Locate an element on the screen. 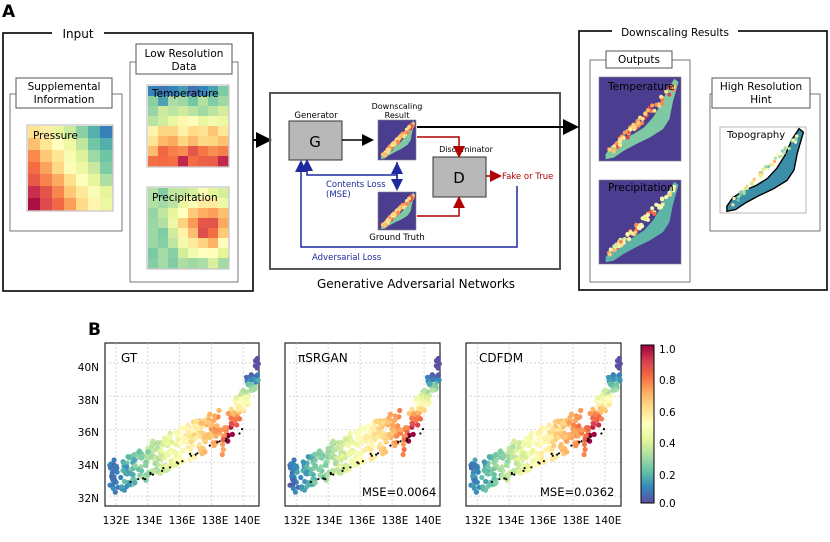 The height and width of the screenshot is (542, 830). outputs-title: Outputs is located at coordinates (639, 60).